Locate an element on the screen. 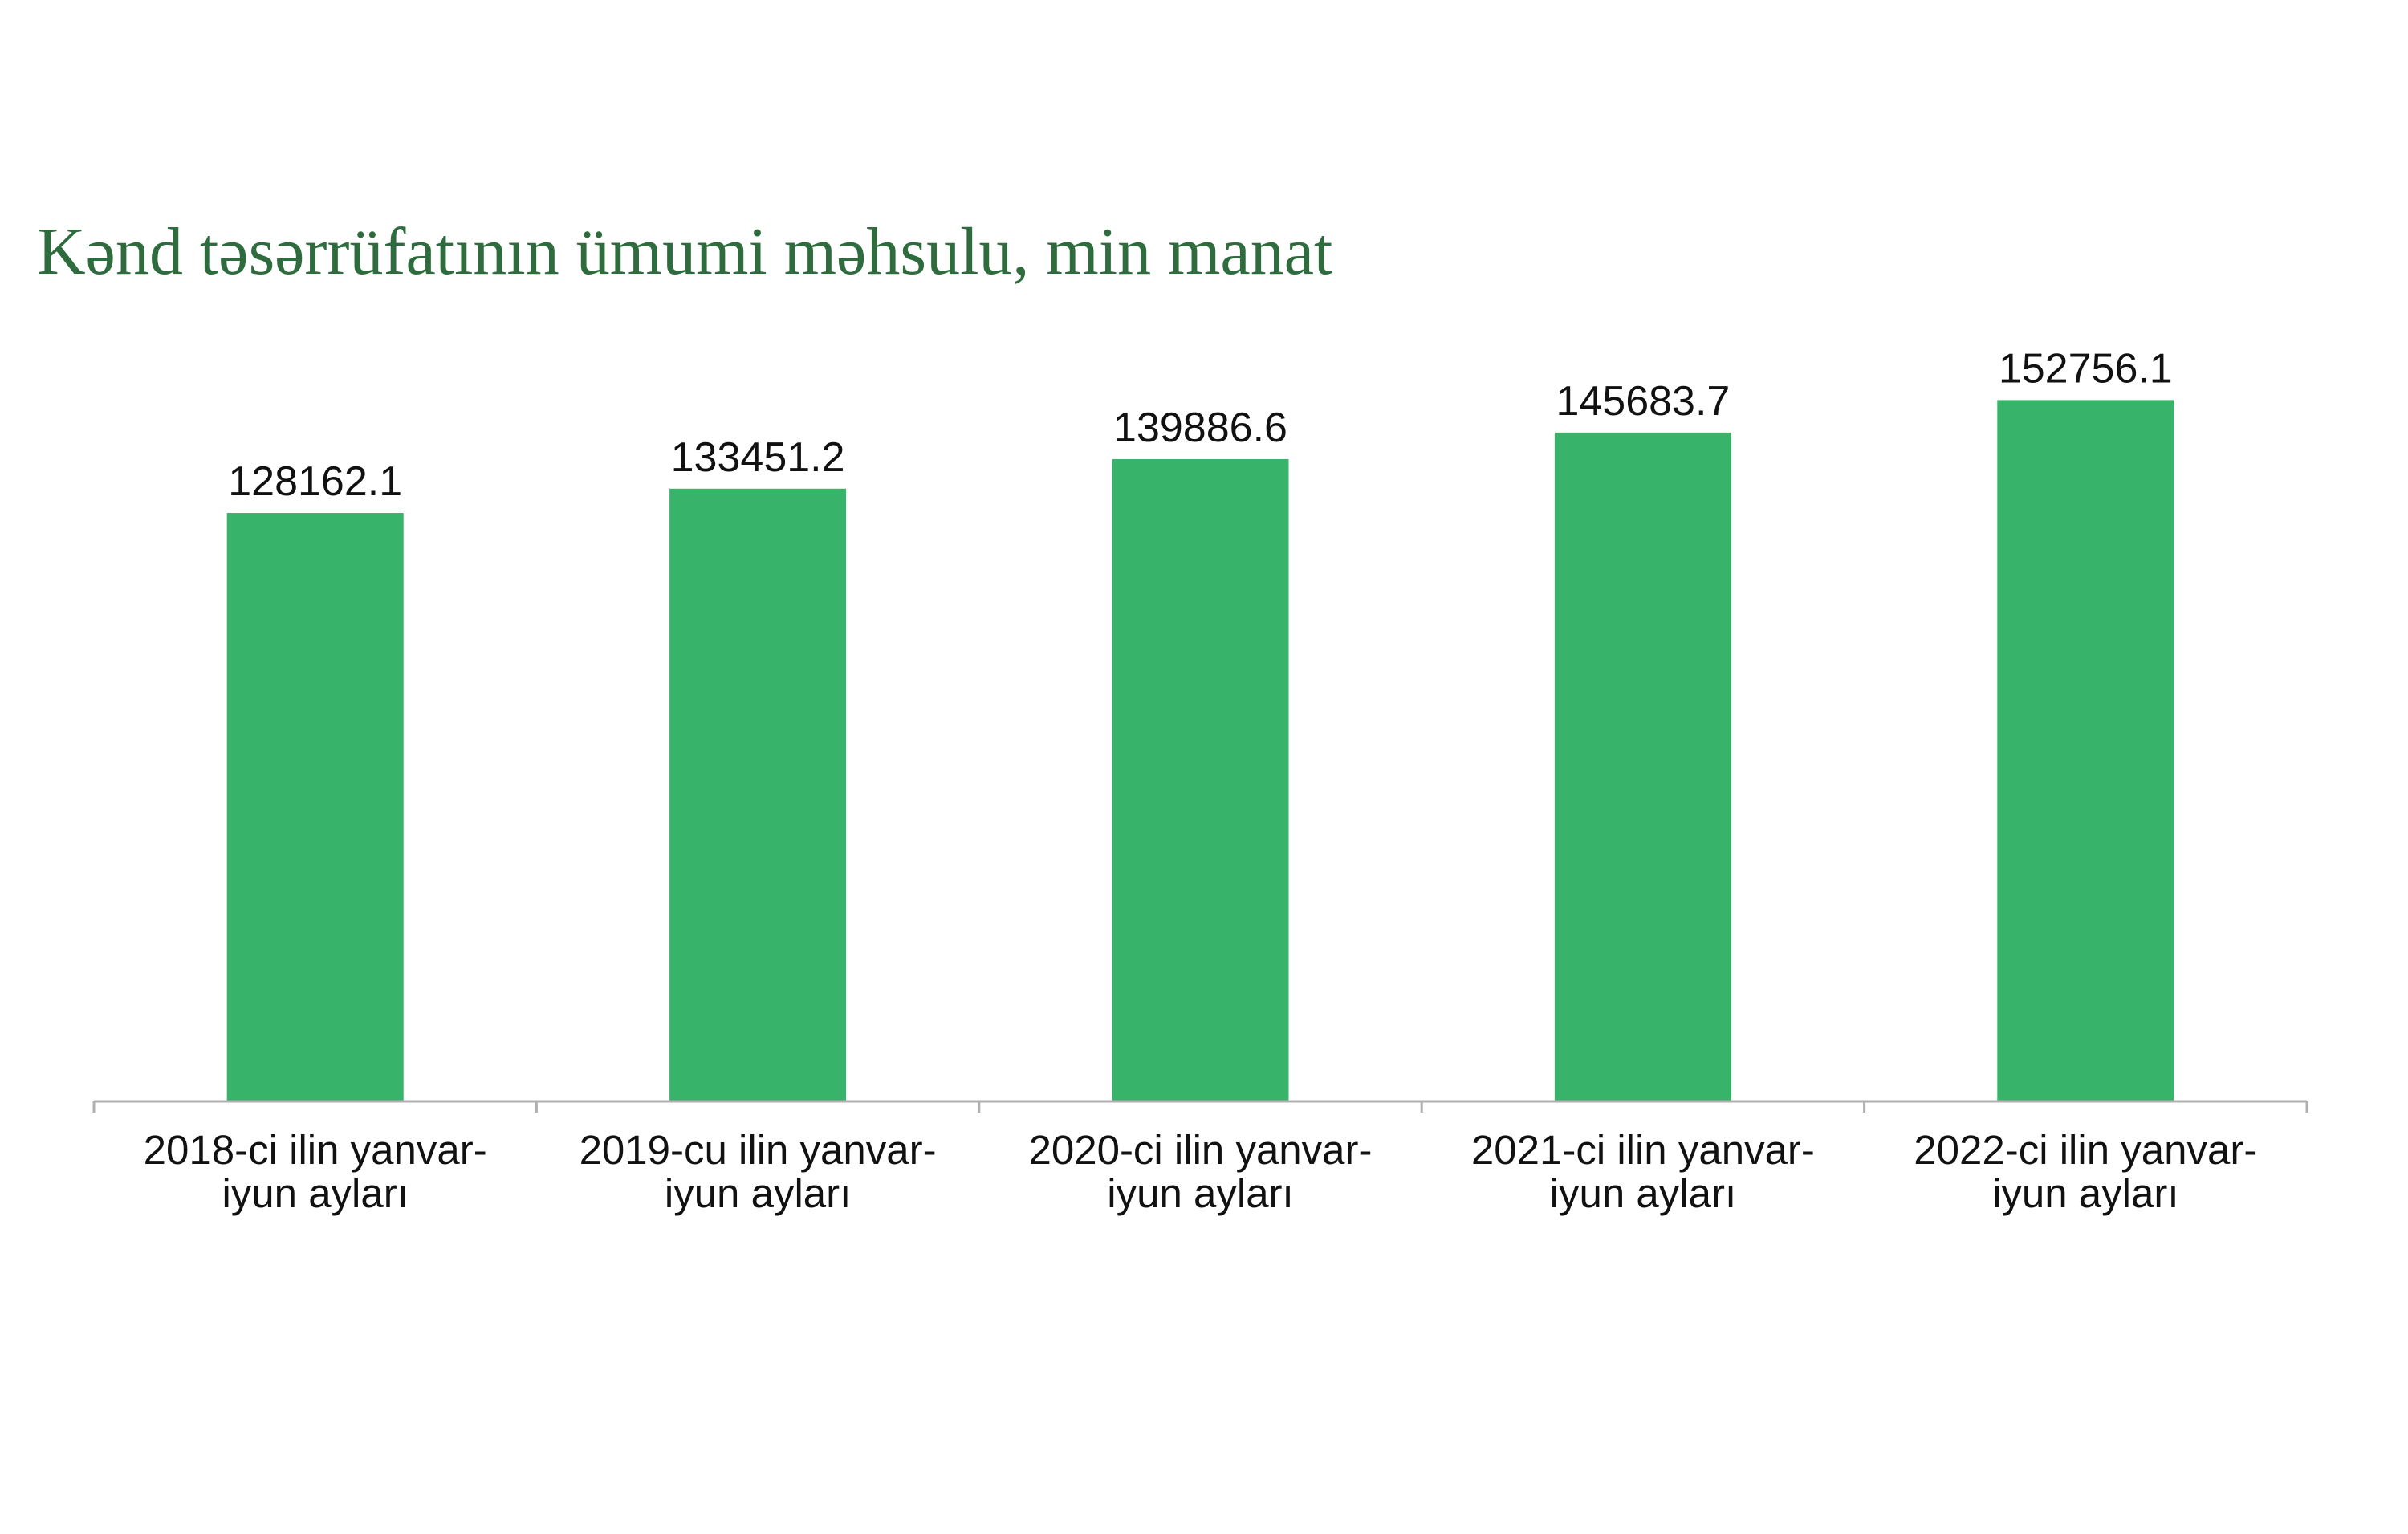  data-label: 133451.2 is located at coordinates (758, 457).